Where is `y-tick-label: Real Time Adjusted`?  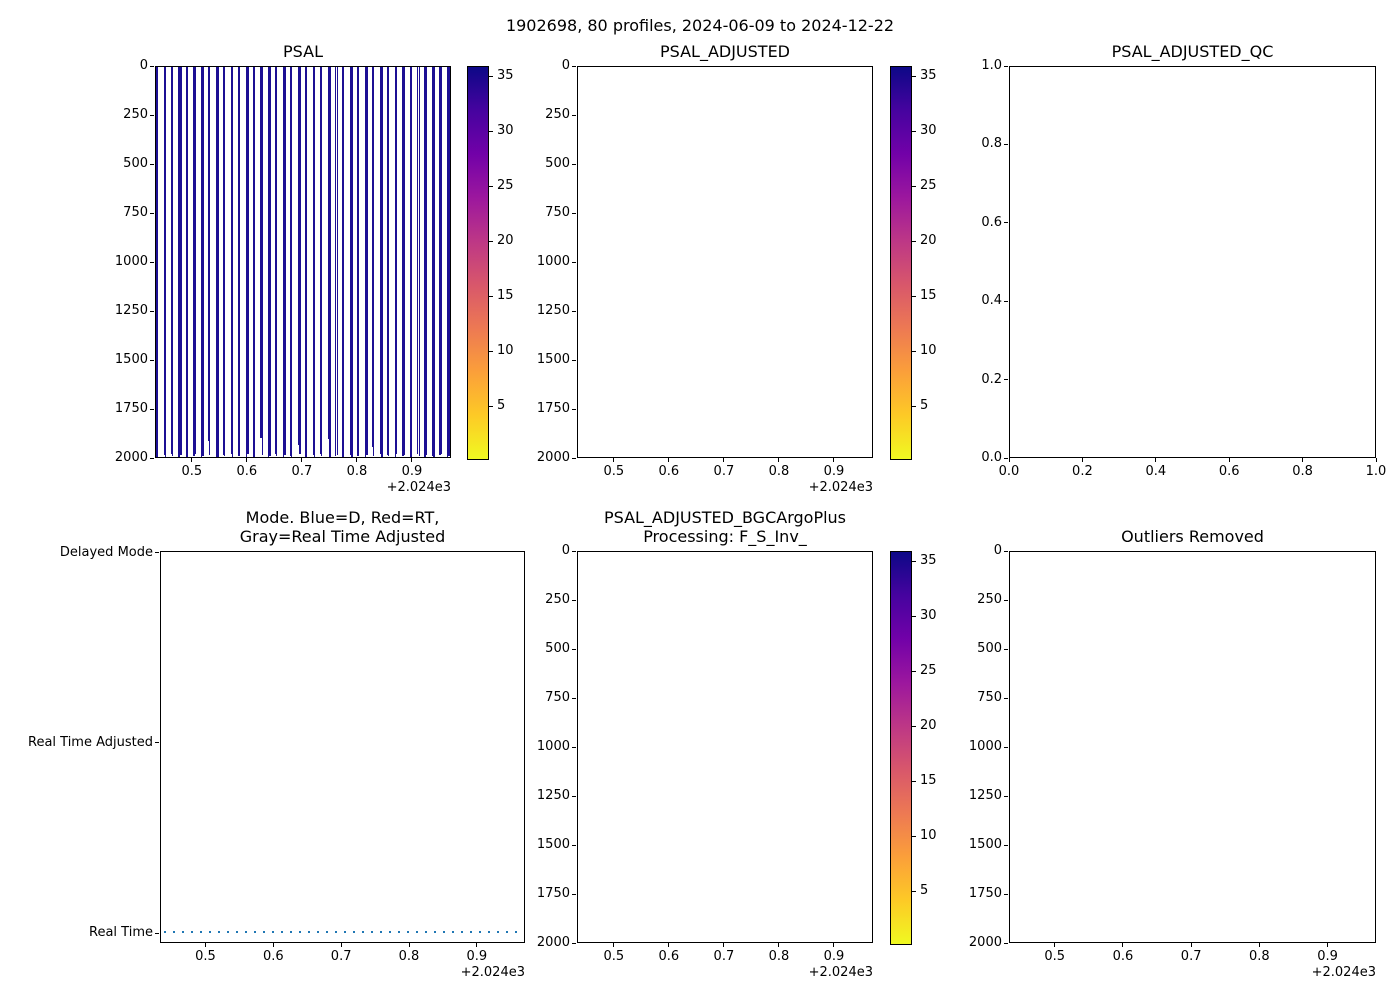
y-tick-label: Real Time Adjusted is located at coordinates (90, 742).